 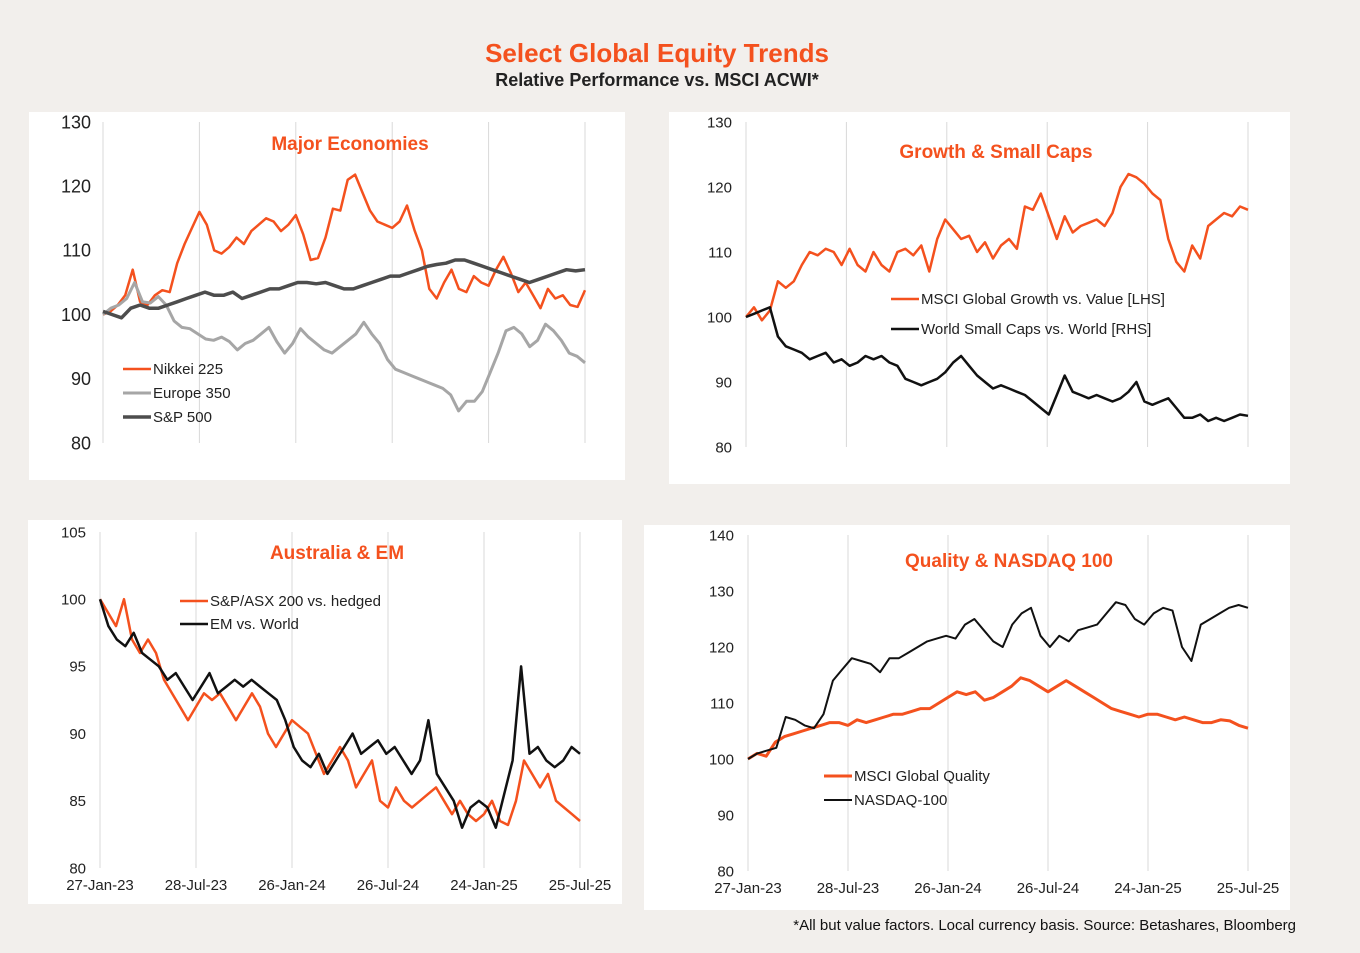 What do you see at coordinates (657, 80) in the screenshot?
I see `page-subtitle: Relative Performance vs. MSCI ACWI*` at bounding box center [657, 80].